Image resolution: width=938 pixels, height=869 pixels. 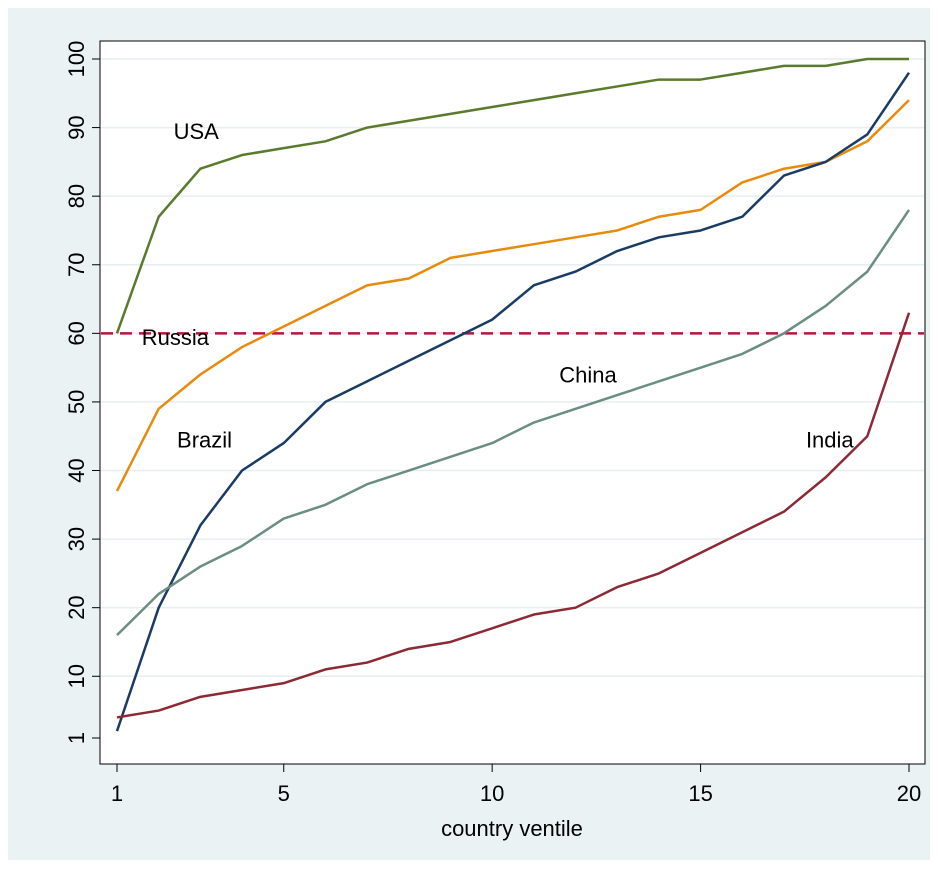 I want to click on series-label-russia: Russia, so click(x=176, y=337).